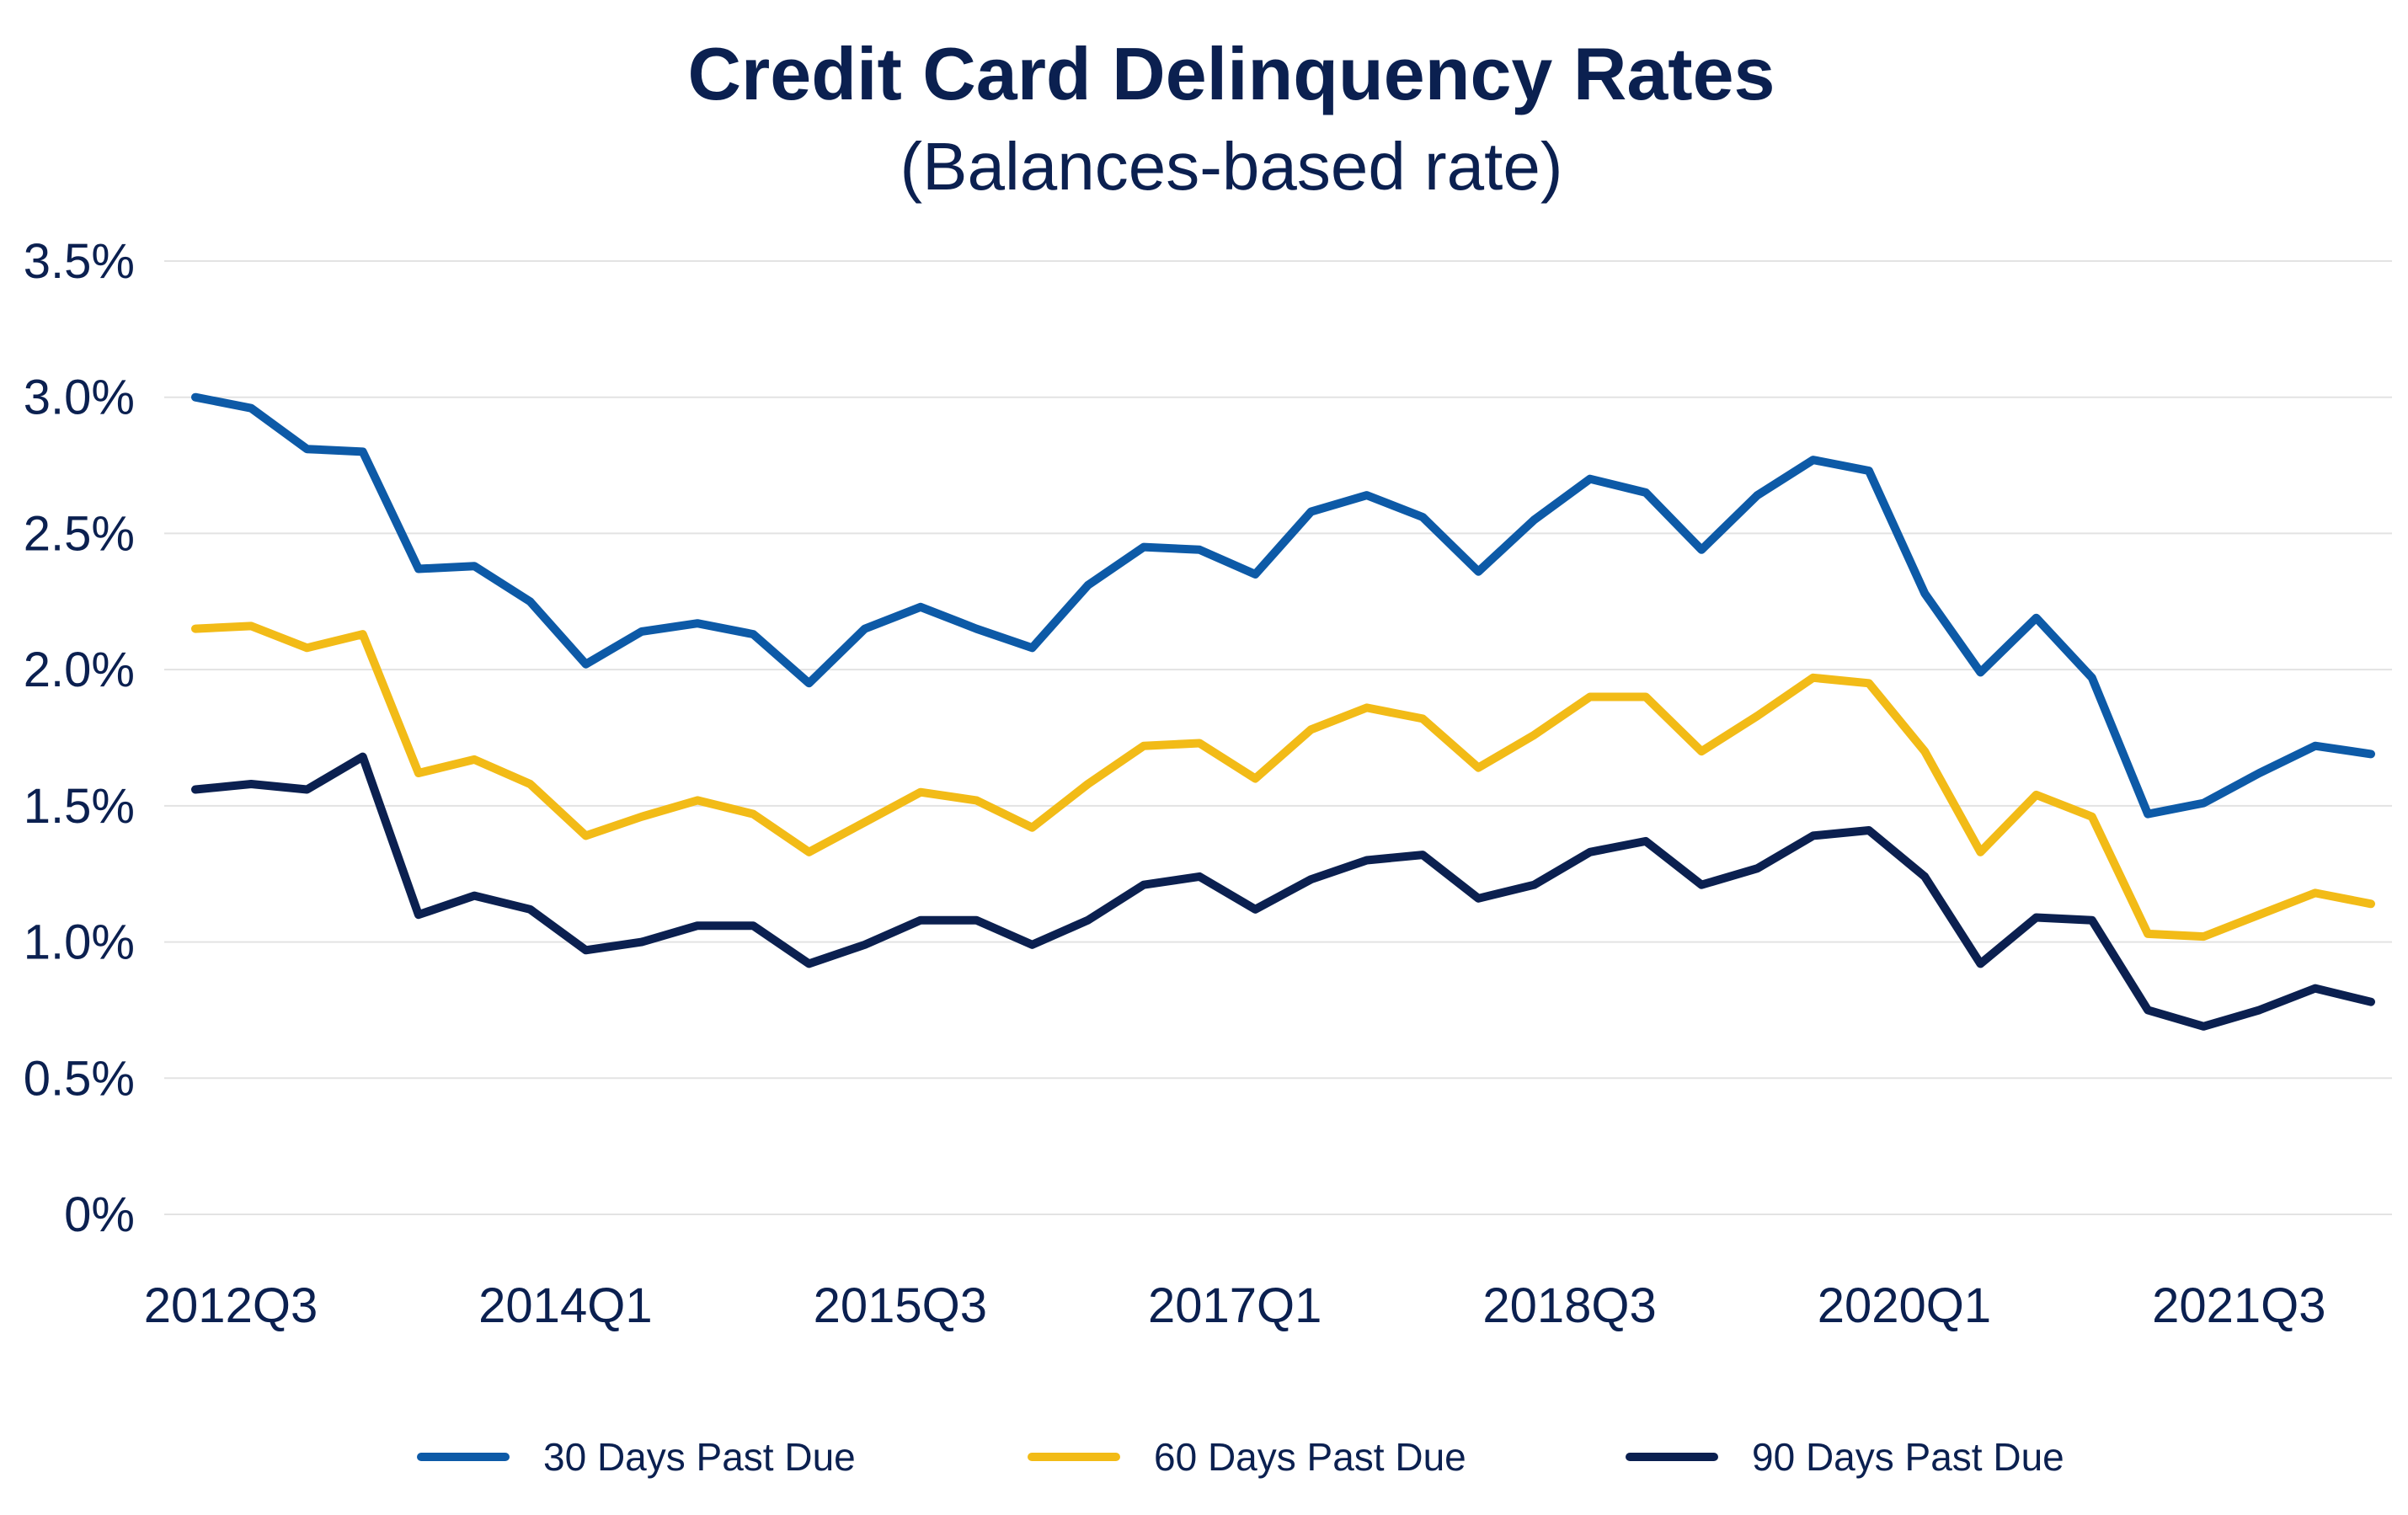 The height and width of the screenshot is (1515, 2408). Describe the element at coordinates (1904, 1306) in the screenshot. I see `x-tick-label: 2020Q1` at that location.